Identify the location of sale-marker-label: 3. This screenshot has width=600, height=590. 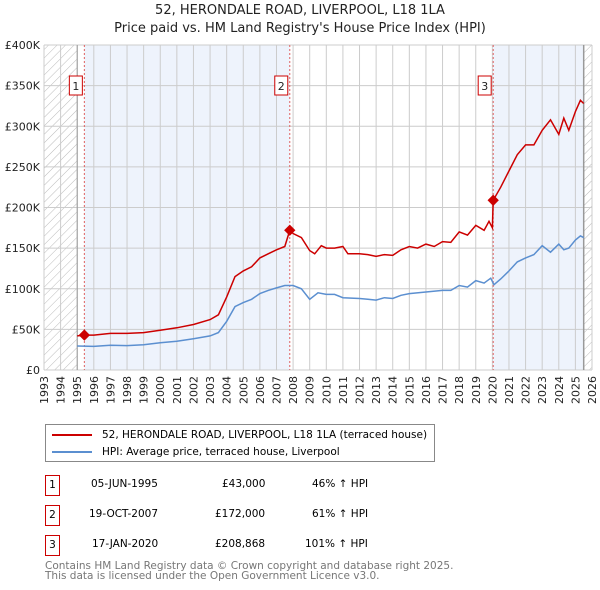
(484, 86).